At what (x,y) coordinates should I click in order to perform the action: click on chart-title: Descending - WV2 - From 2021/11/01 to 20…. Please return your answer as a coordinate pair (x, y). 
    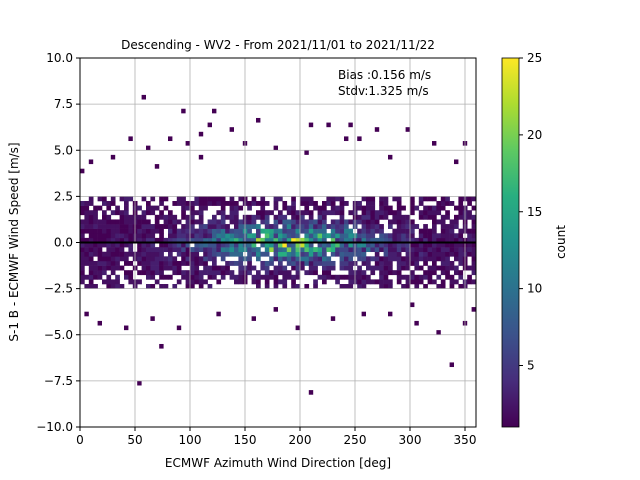
    Looking at the image, I should click on (278, 45).